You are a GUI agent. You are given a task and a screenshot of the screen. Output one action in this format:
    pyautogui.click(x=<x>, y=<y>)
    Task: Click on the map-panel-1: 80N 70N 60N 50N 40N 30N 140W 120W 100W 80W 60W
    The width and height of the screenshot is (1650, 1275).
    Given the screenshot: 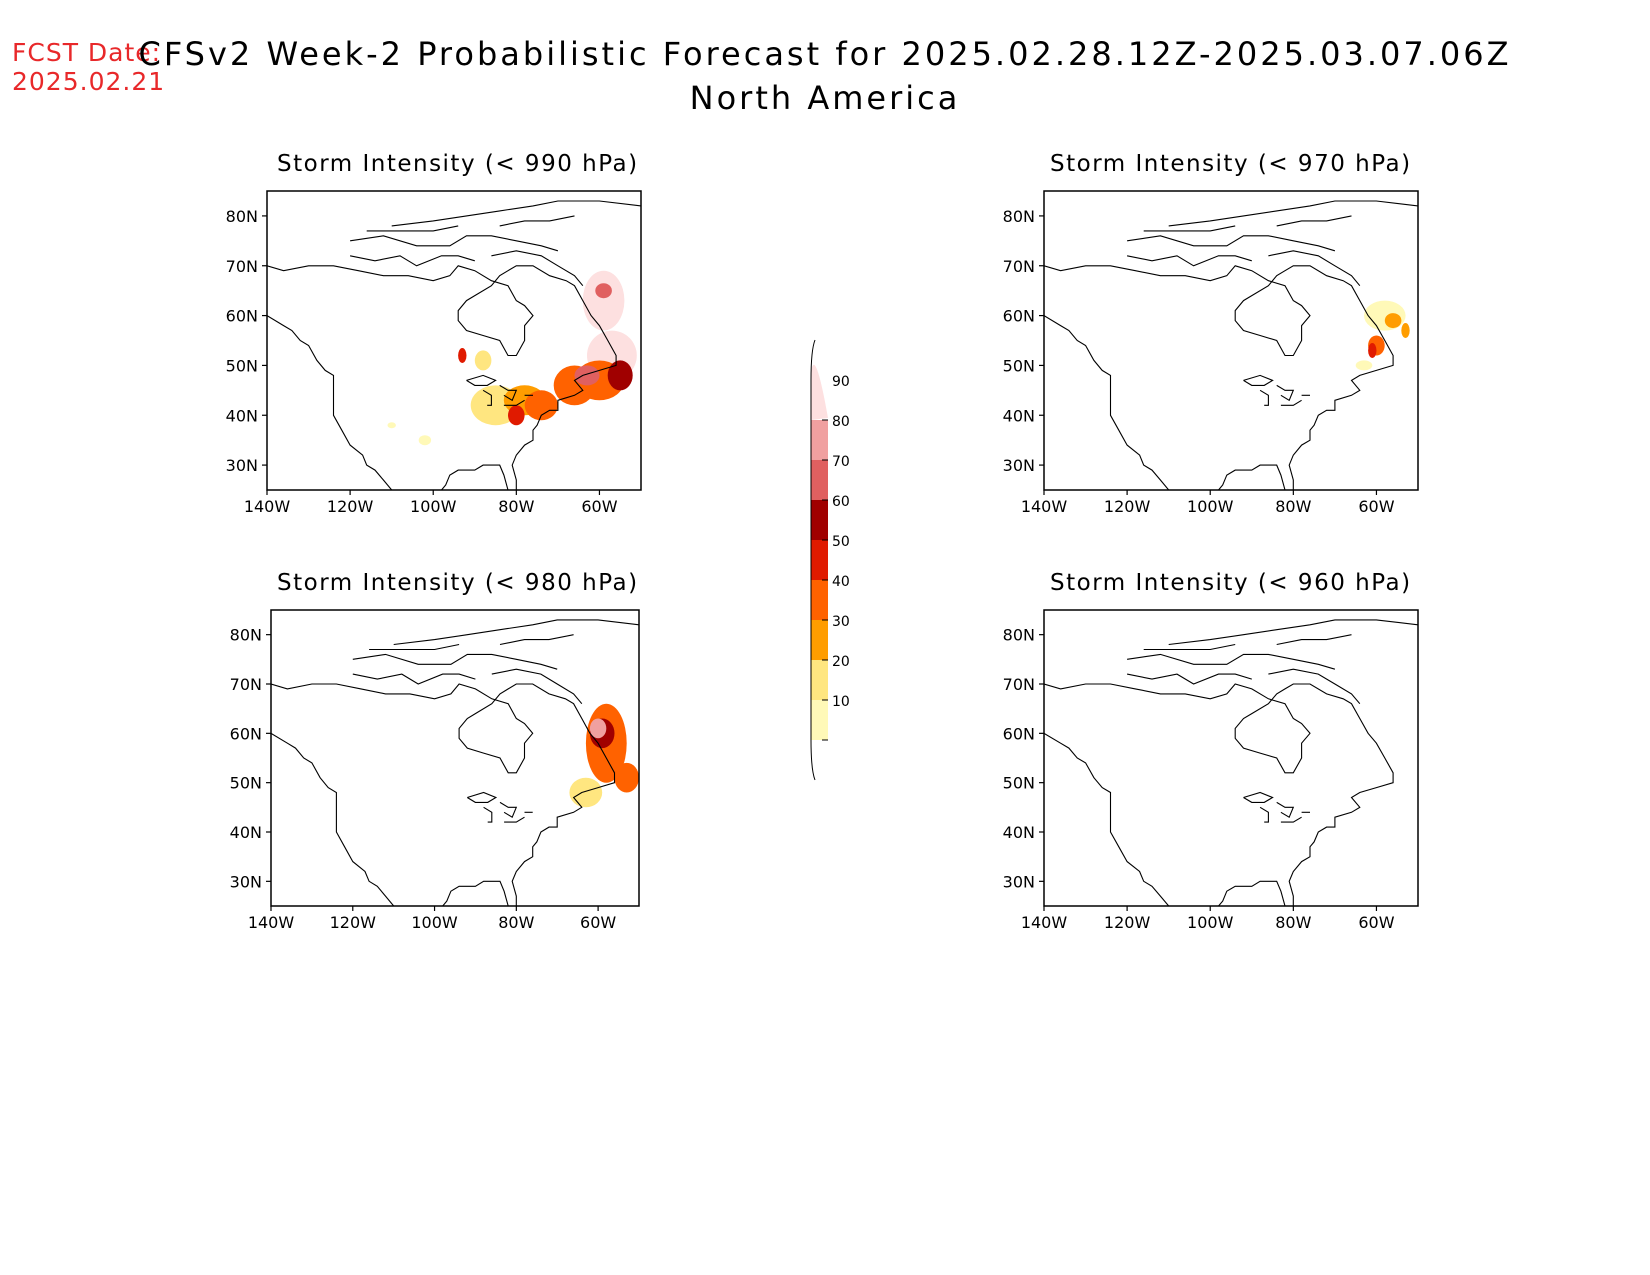 What is the action you would take?
    pyautogui.click(x=1211, y=353)
    